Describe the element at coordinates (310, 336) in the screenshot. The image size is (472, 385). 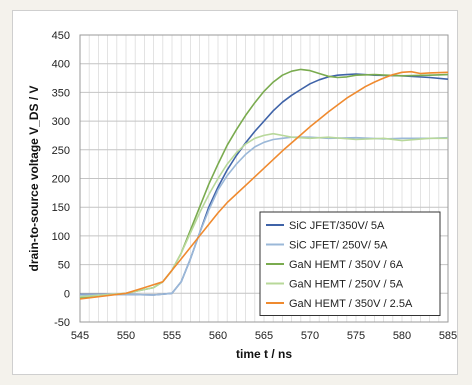
I see `x-tick-label: 570` at that location.